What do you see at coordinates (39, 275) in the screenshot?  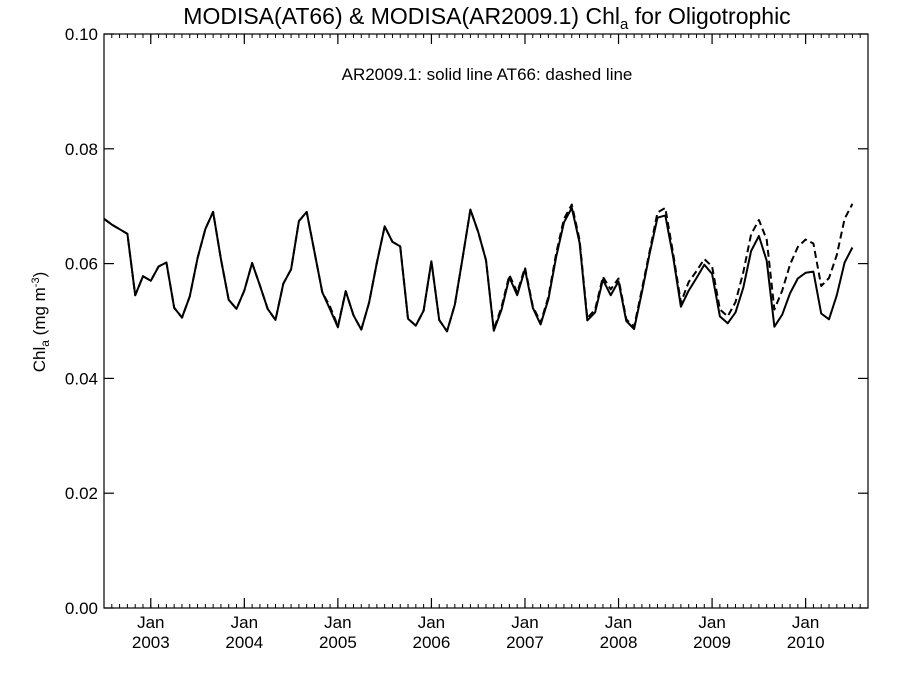 I see `y-axis-label-unit-close: )` at bounding box center [39, 275].